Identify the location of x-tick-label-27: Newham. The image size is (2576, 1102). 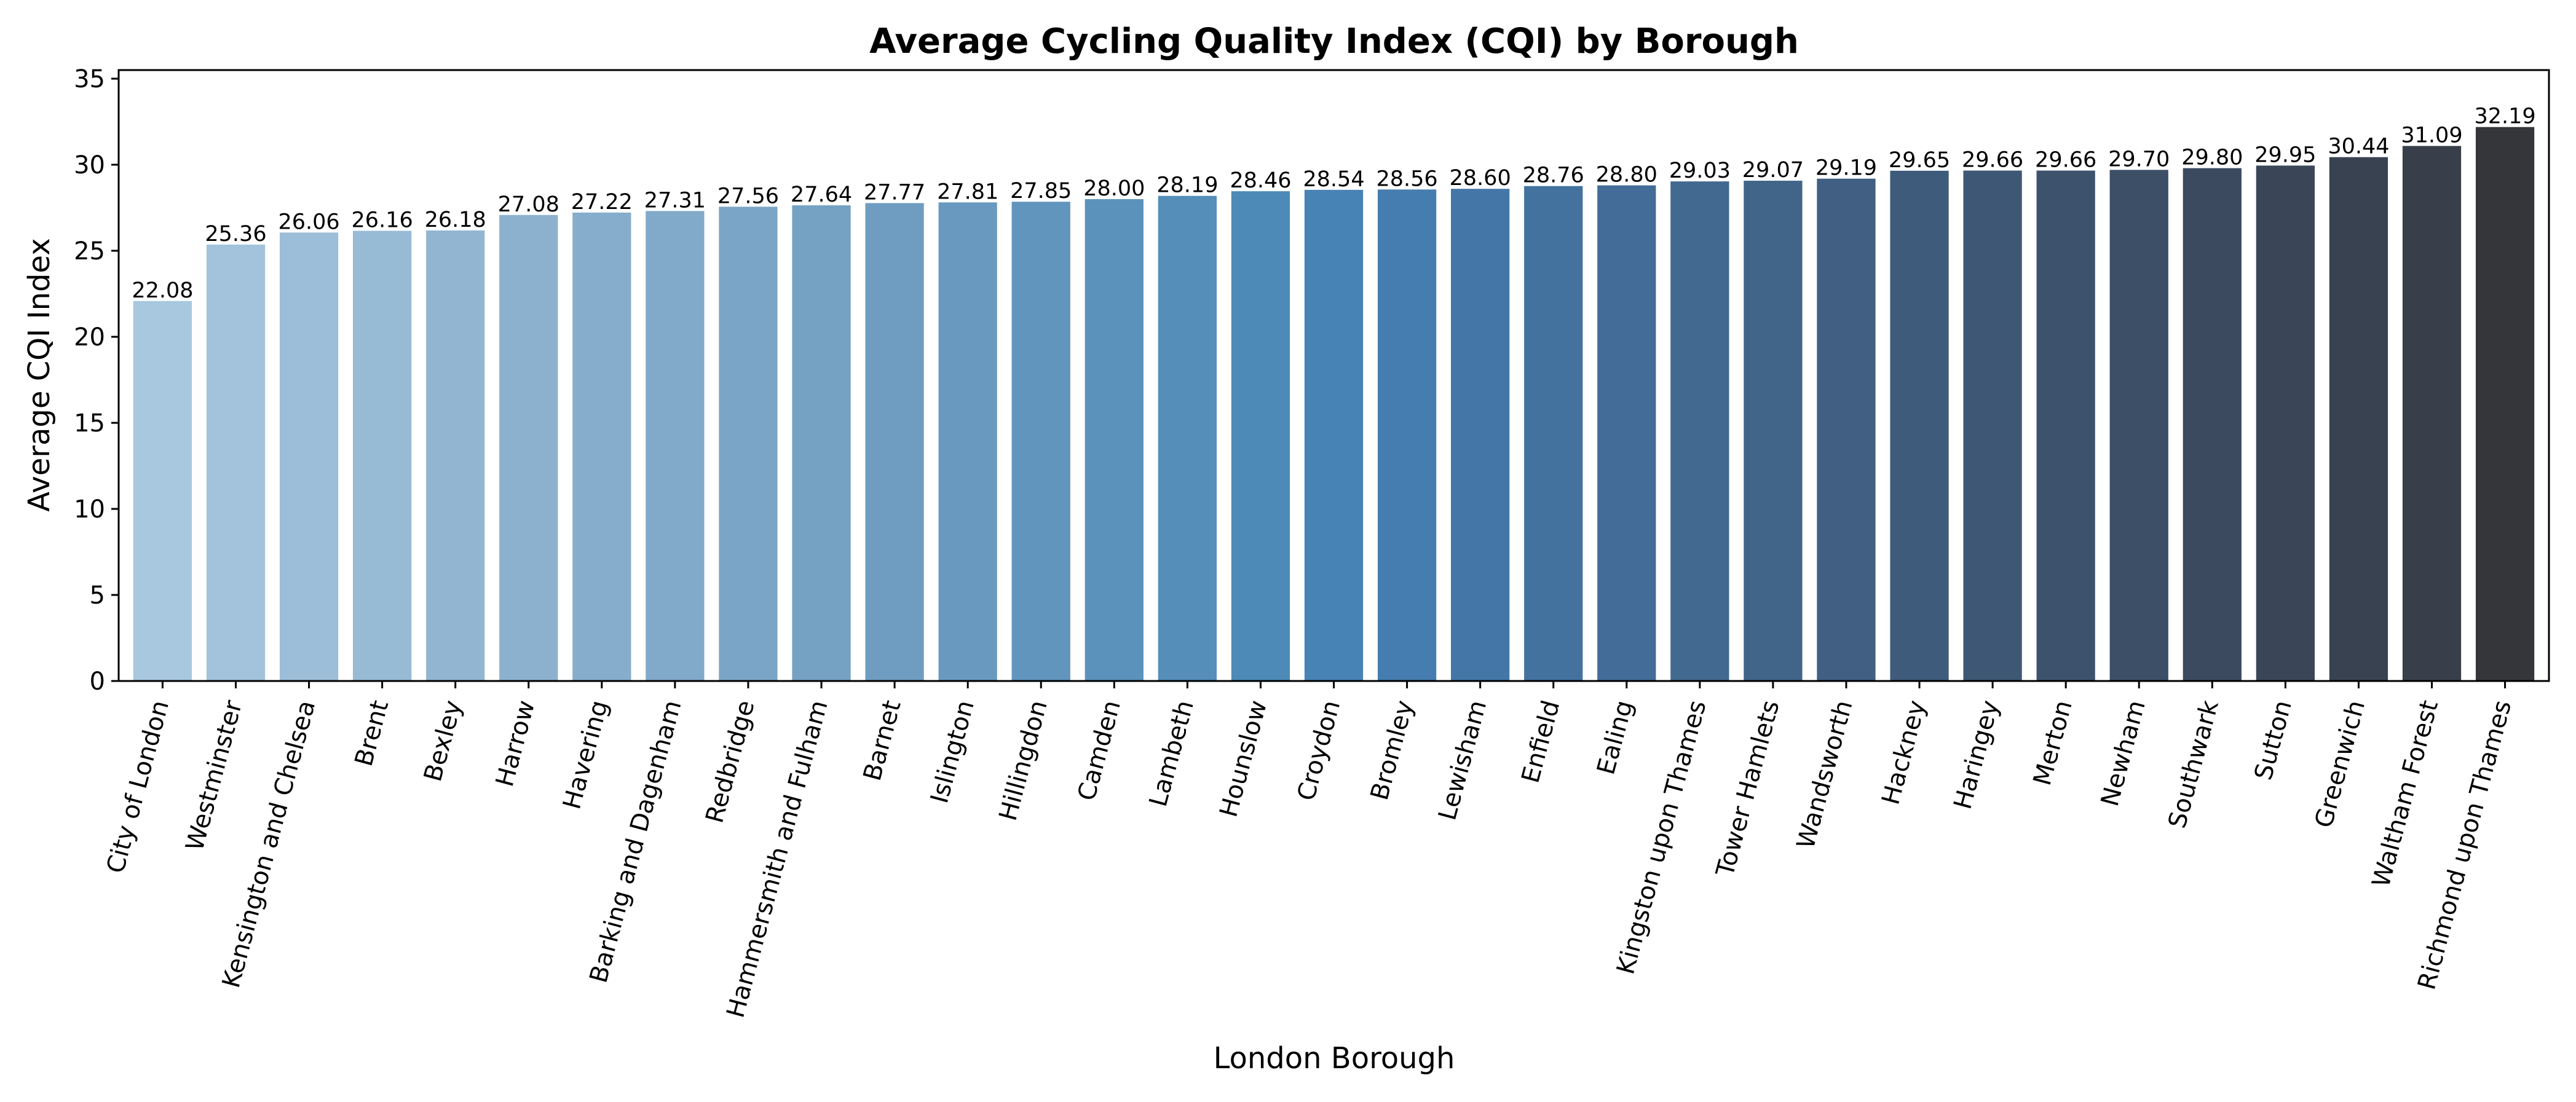
(2123, 753).